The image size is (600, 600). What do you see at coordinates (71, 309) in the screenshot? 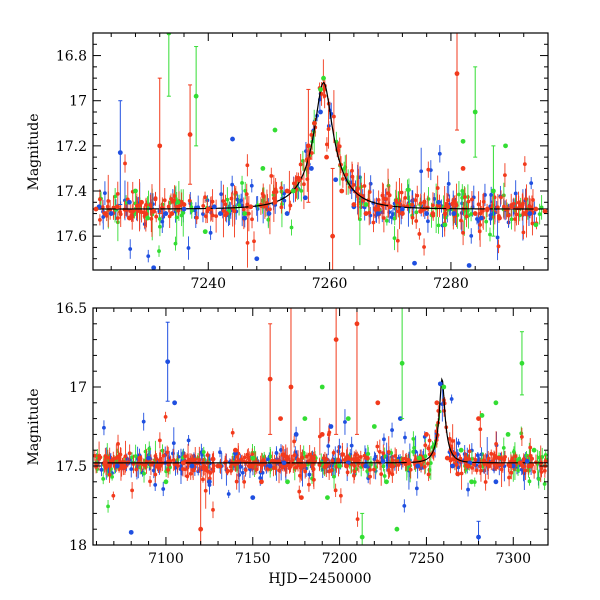
I see `bottom-y-tick-label: 16.5` at bounding box center [71, 309].